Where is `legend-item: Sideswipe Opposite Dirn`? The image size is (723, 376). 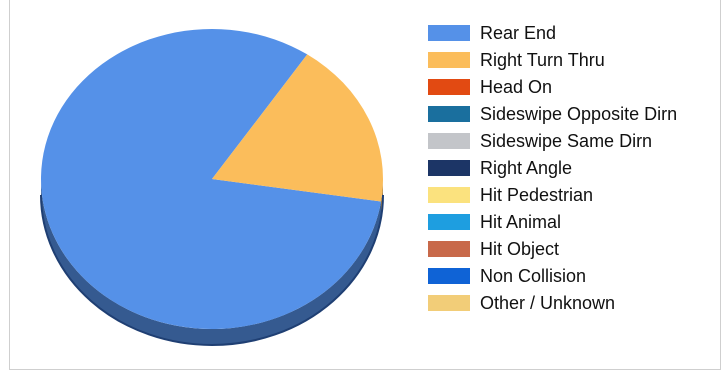
legend-item: Sideswipe Opposite Dirn is located at coordinates (573, 116).